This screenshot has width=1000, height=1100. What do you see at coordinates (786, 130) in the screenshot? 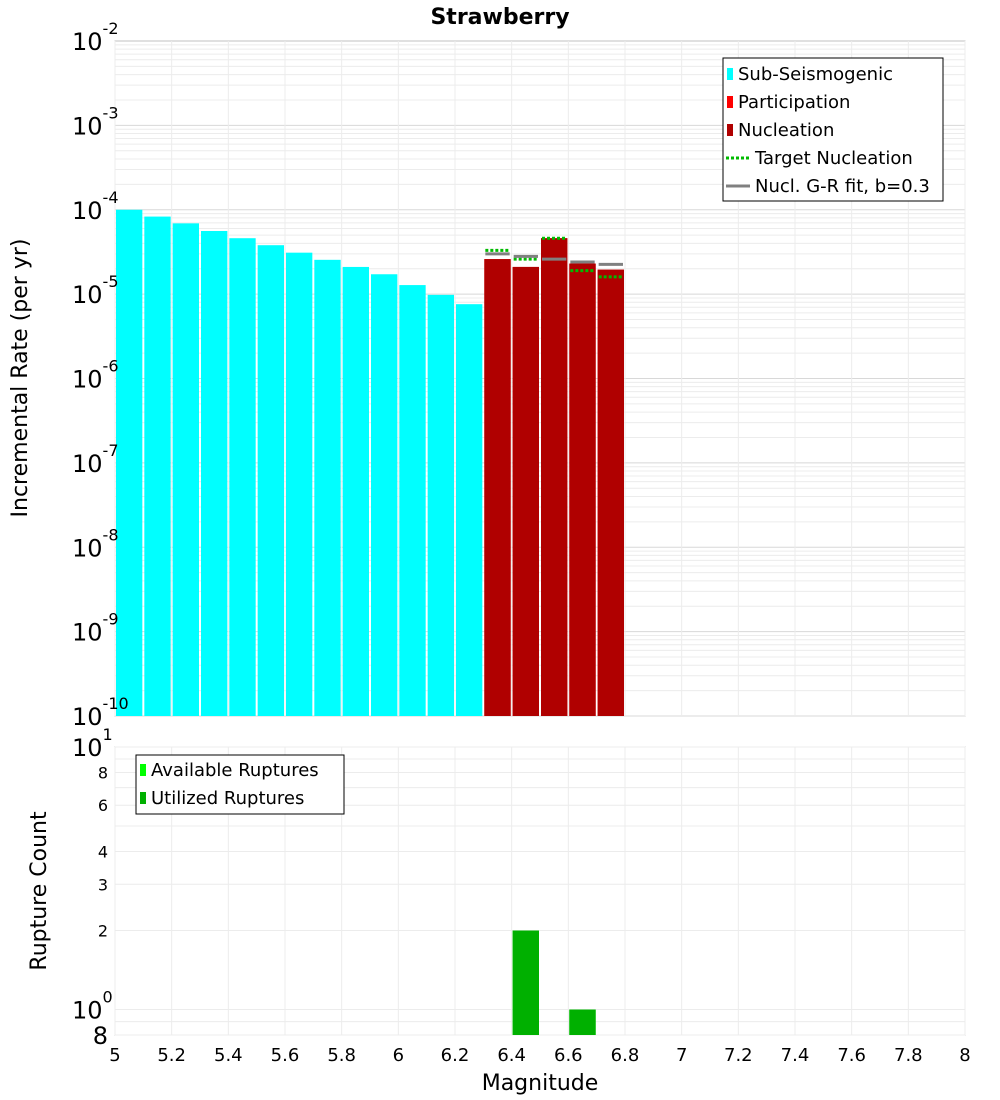
I see `legend-label: Nucleation` at bounding box center [786, 130].